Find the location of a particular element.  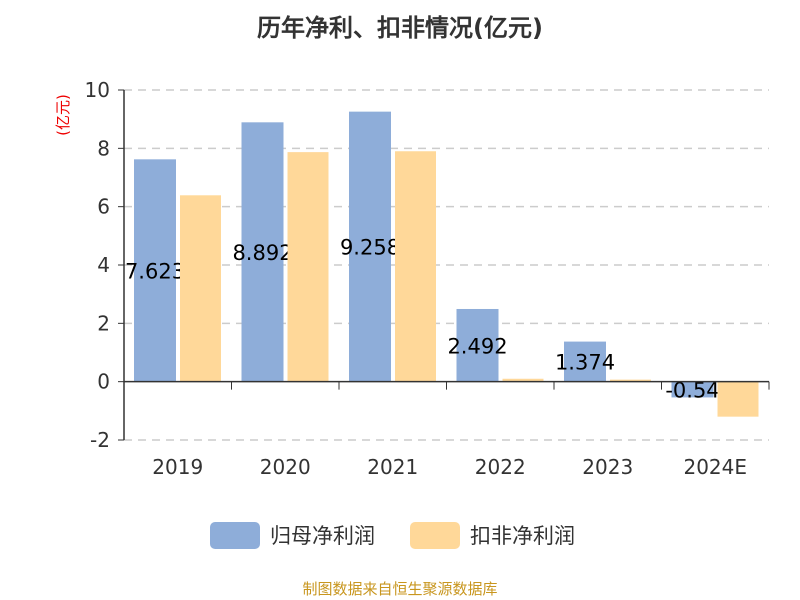

data-label: 1.374 is located at coordinates (585, 363).